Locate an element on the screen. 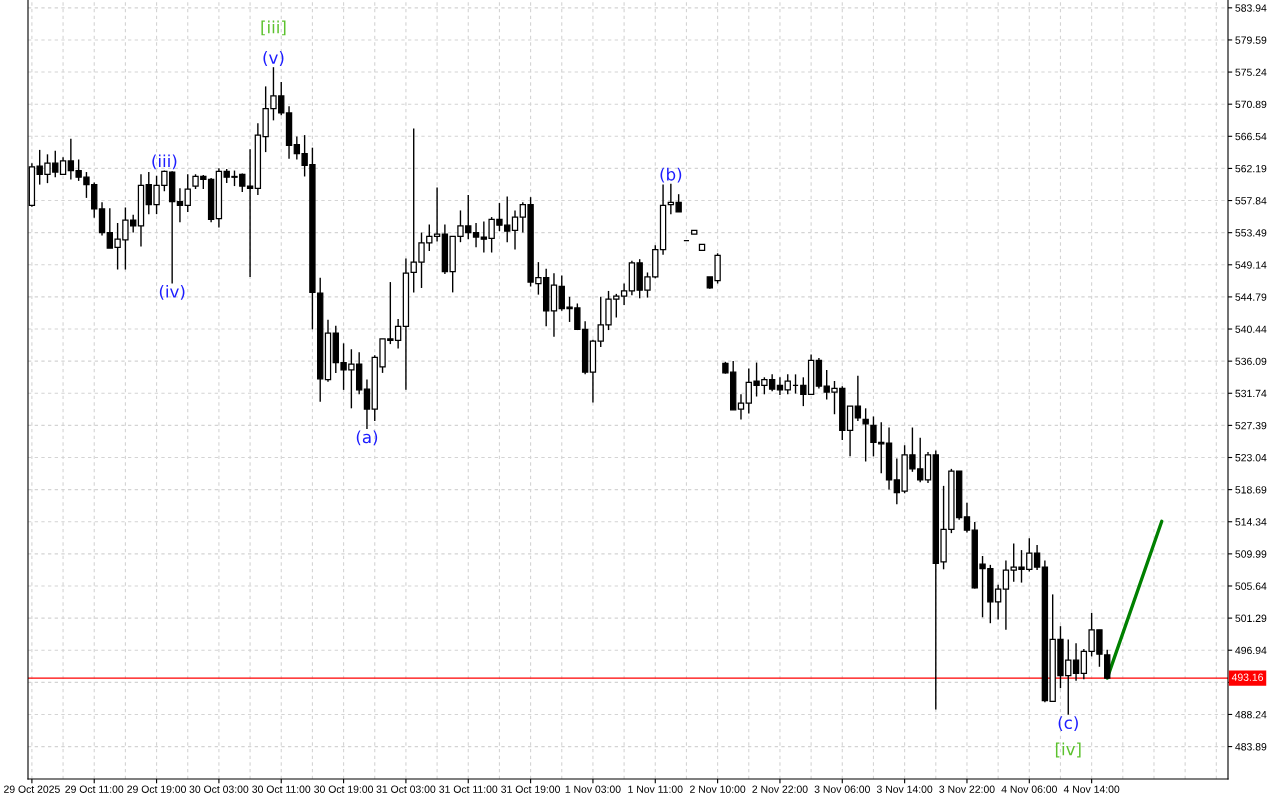 This screenshot has width=1280, height=800. x-tick-label: 31 Oct 19:00 is located at coordinates (531, 789).